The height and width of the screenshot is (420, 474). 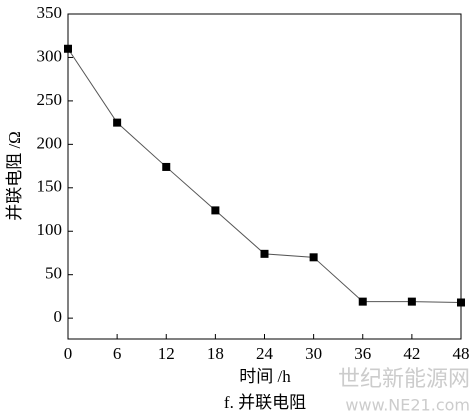 I want to click on x-tick-label: 0, so click(x=68, y=353).